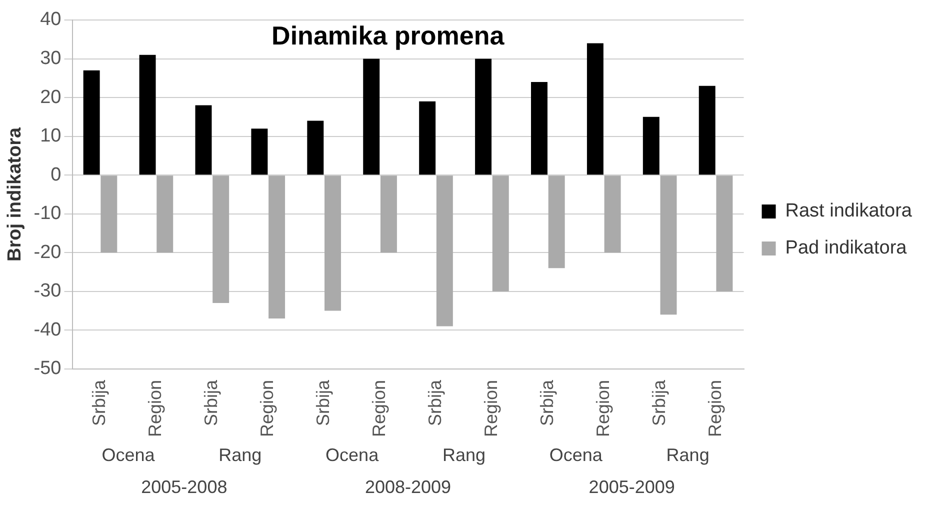 Image resolution: width=930 pixels, height=506 pixels. What do you see at coordinates (51, 136) in the screenshot?
I see `y-tick-label: 10` at bounding box center [51, 136].